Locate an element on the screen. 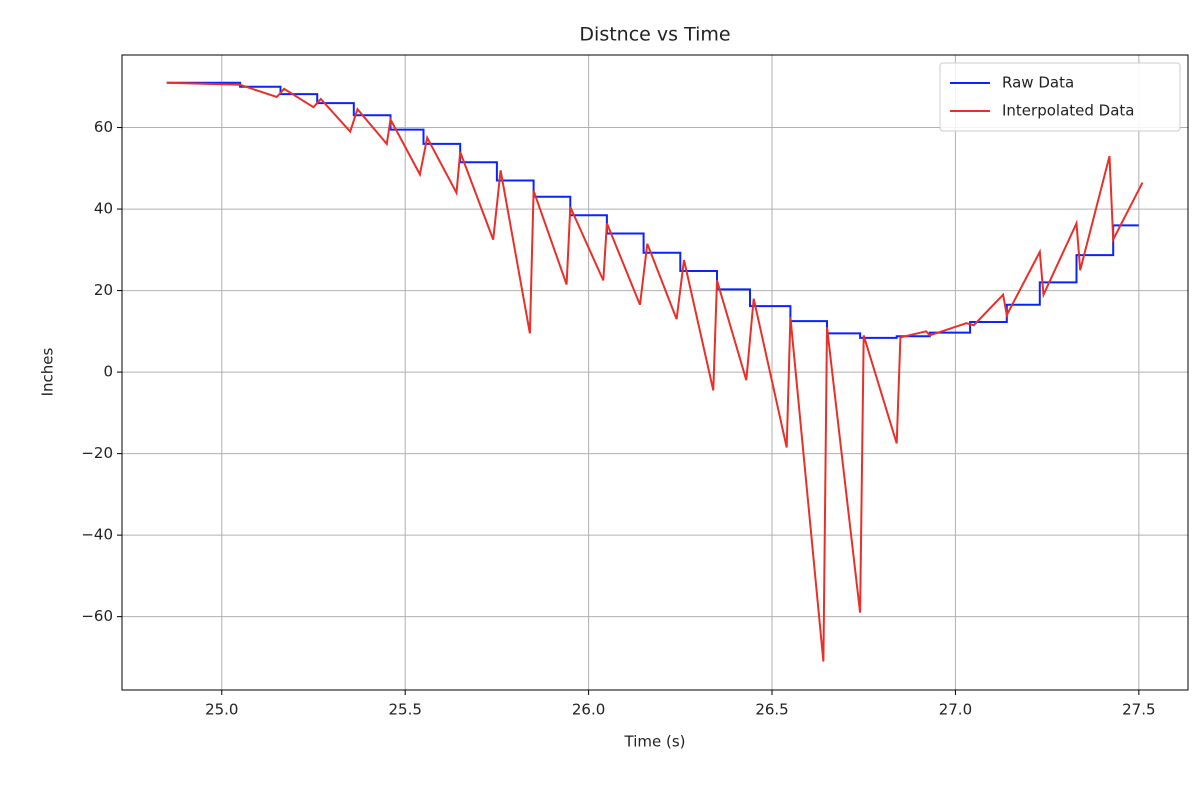 Image resolution: width=1196 pixels, height=788 pixels. x-tick-label: 26.0 is located at coordinates (588, 710).